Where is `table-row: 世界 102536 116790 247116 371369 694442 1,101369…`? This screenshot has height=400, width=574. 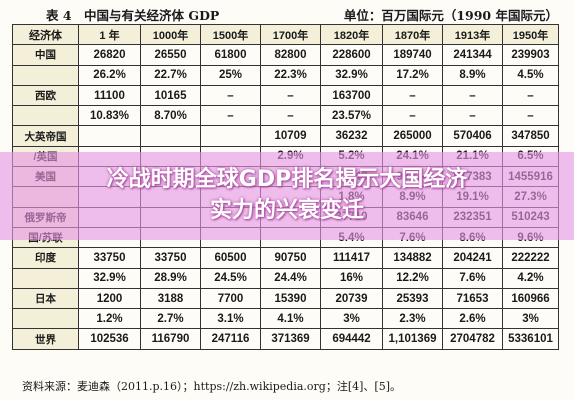
table-row: 世界 102536 116790 247116 371369 694442 1,101369… is located at coordinates (285, 339).